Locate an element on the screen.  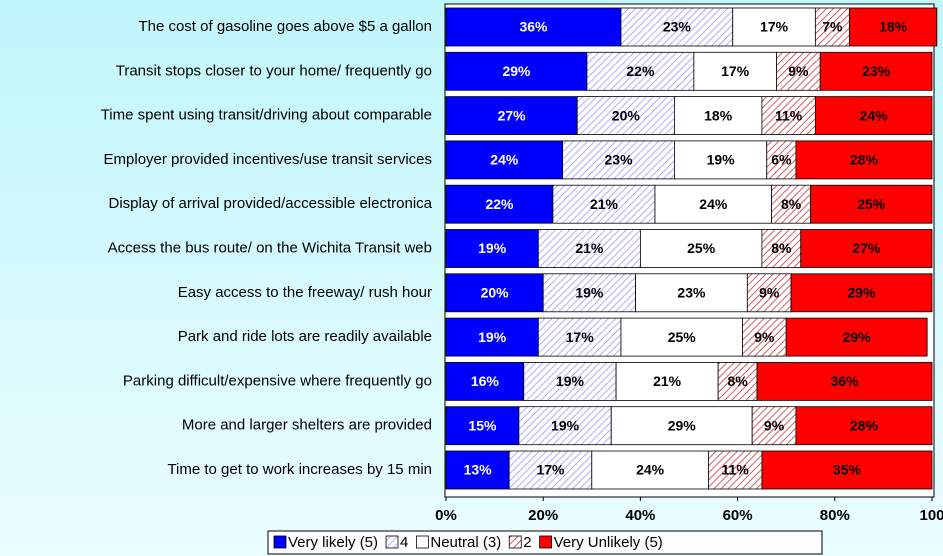
value-label: 20% is located at coordinates (495, 293).